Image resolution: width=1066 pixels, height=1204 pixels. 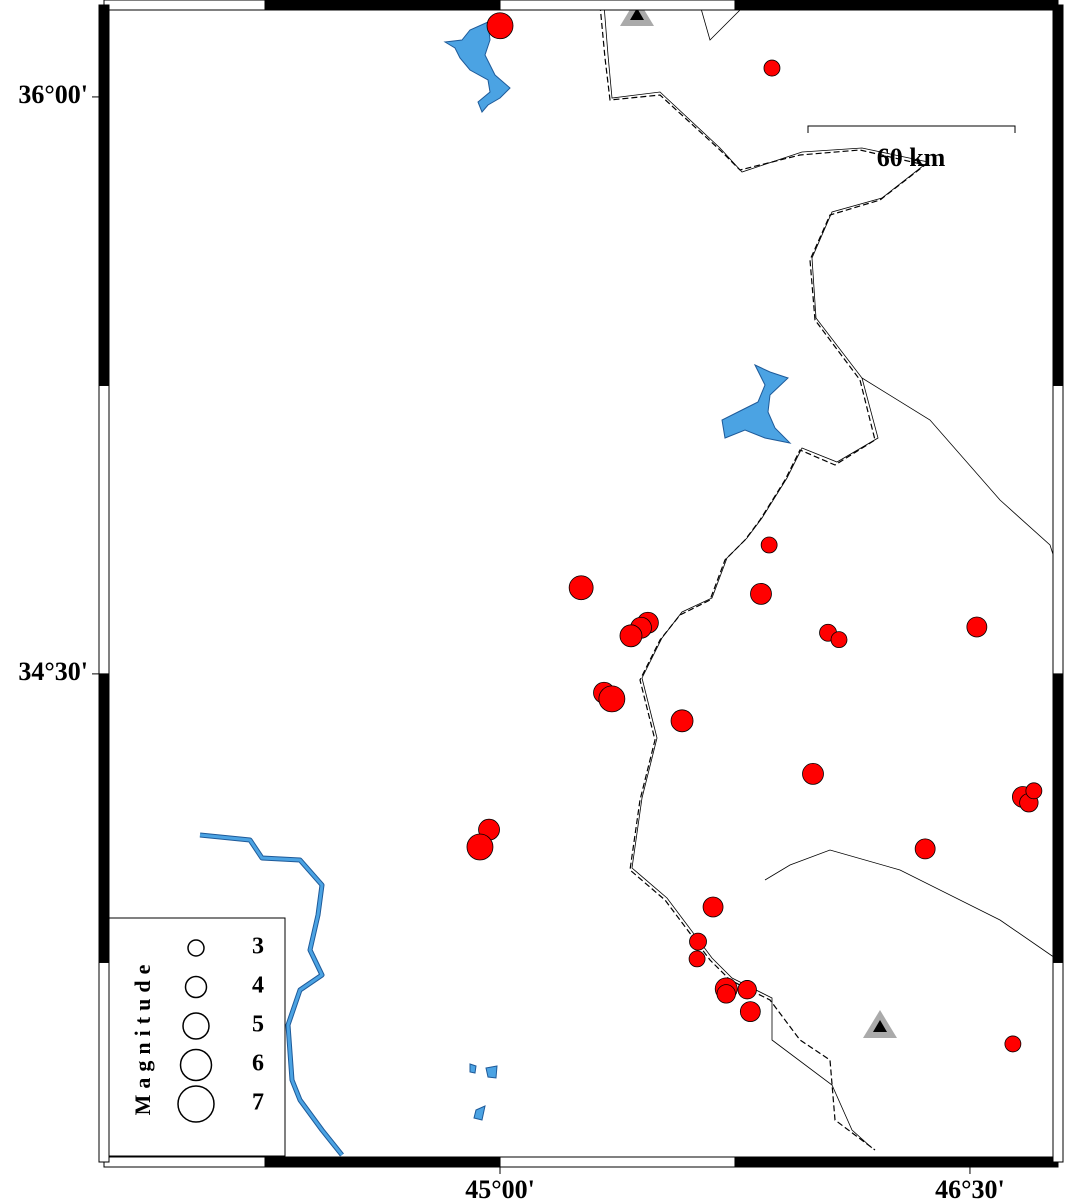 I want to click on x-tick-label: 46°30', so click(x=970, y=1189).